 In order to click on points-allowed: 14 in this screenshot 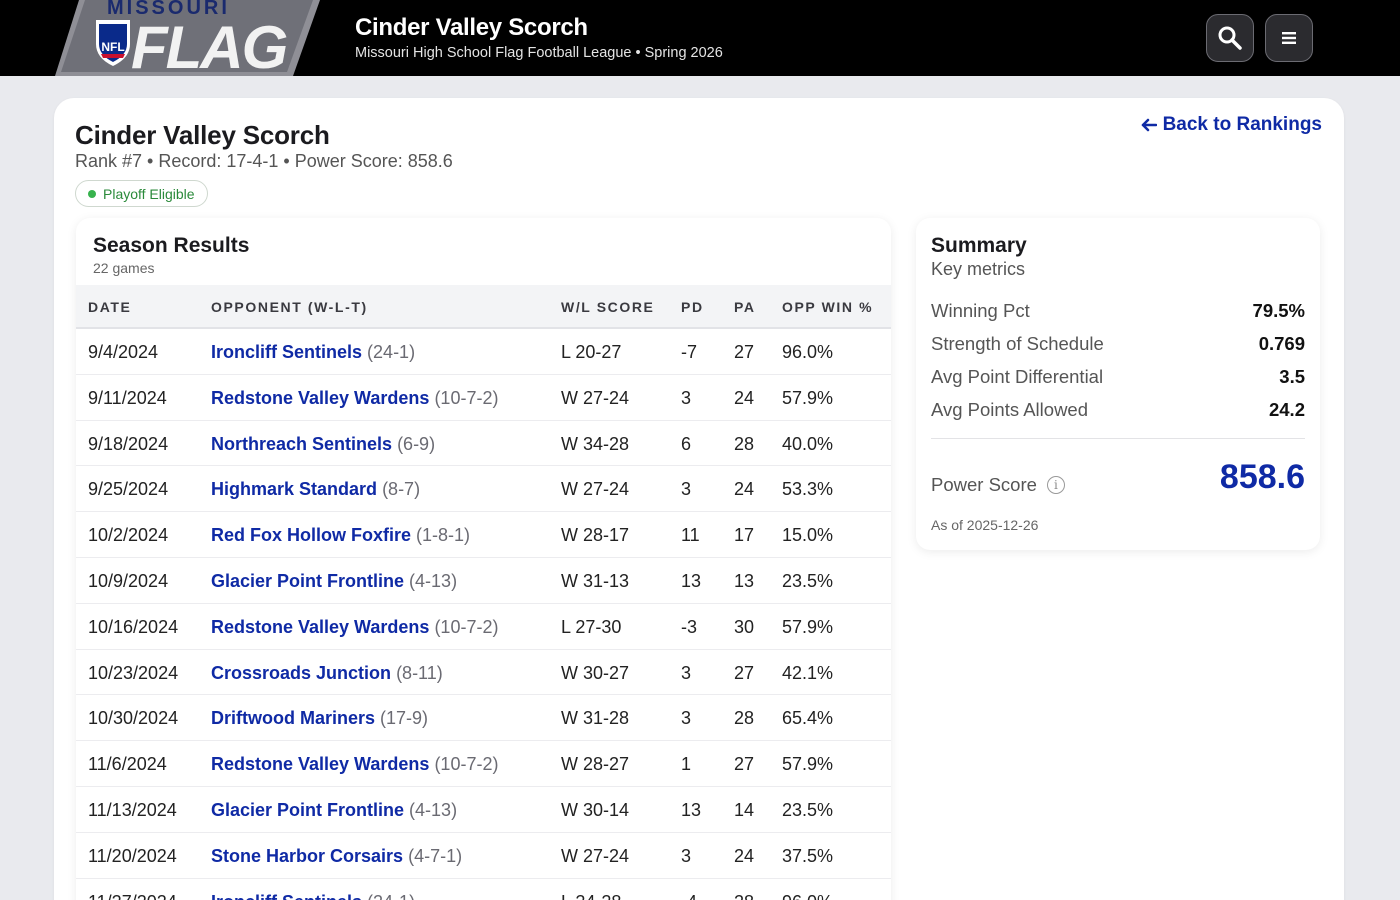, I will do `click(744, 809)`.